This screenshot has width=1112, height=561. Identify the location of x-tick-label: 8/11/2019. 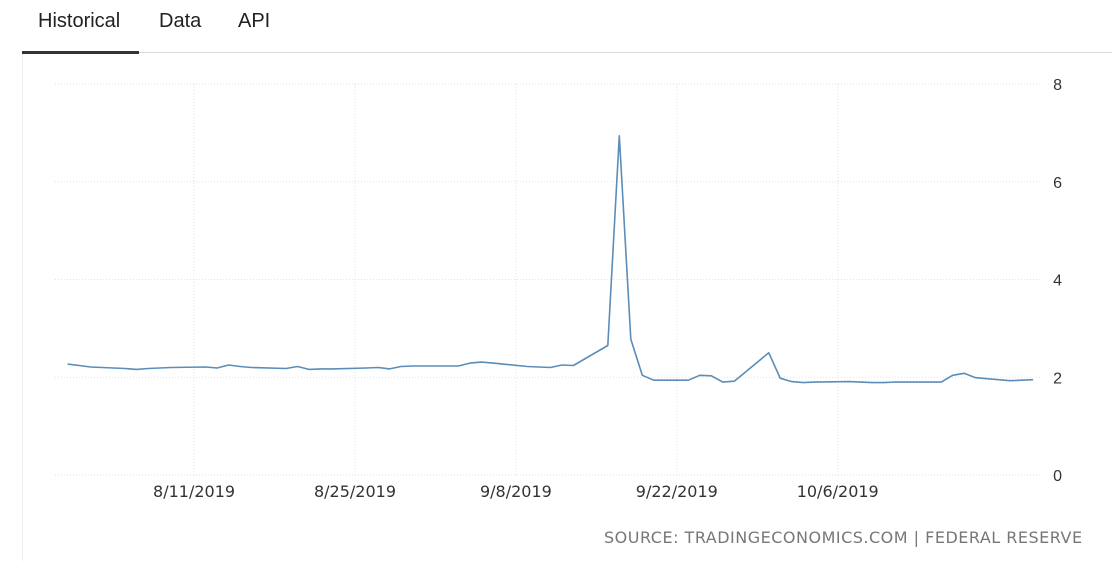
(194, 491).